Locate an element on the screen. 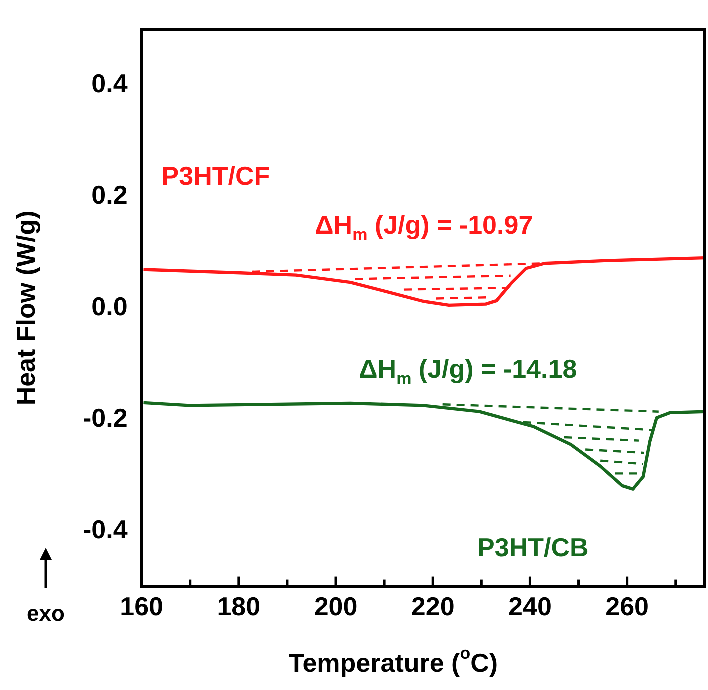 The height and width of the screenshot is (690, 708). x-tick-label: 220 is located at coordinates (433, 607).